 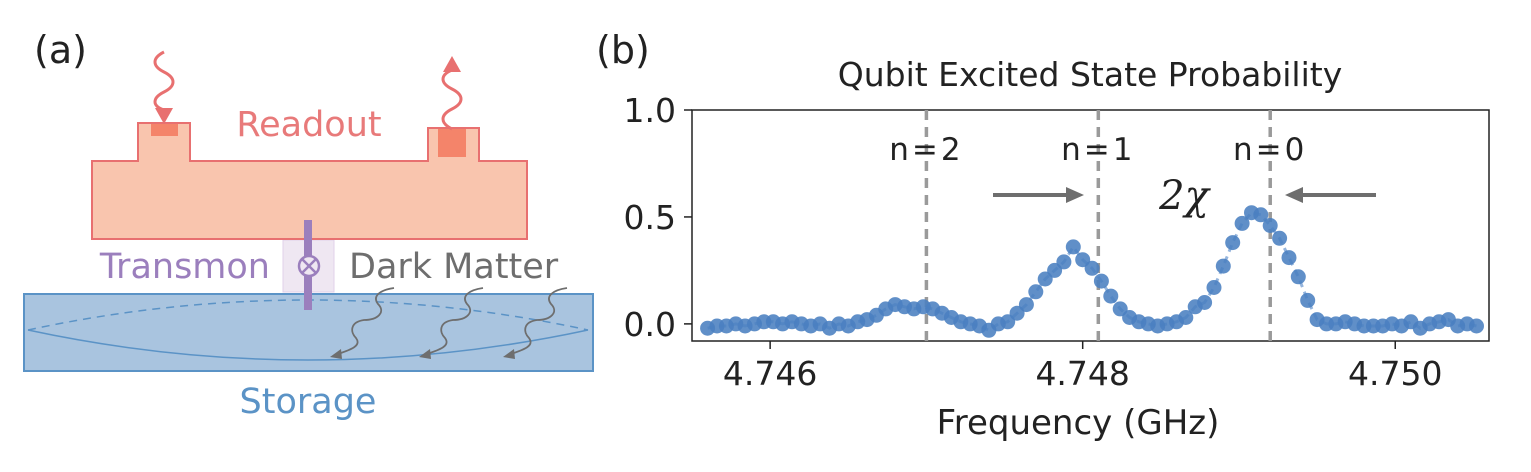 What do you see at coordinates (1270, 150) in the screenshot?
I see `peak-label: n=0` at bounding box center [1270, 150].